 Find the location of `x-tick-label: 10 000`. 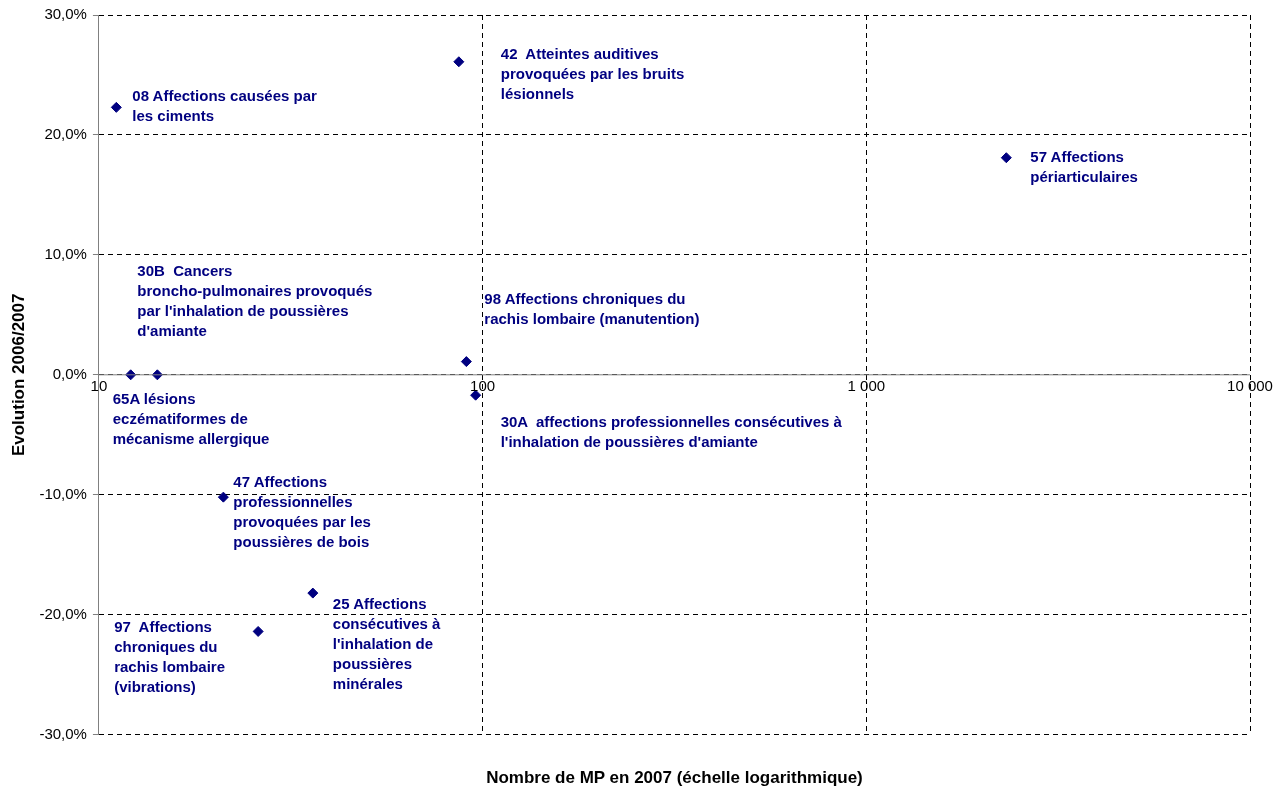

x-tick-label: 10 000 is located at coordinates (1250, 386).